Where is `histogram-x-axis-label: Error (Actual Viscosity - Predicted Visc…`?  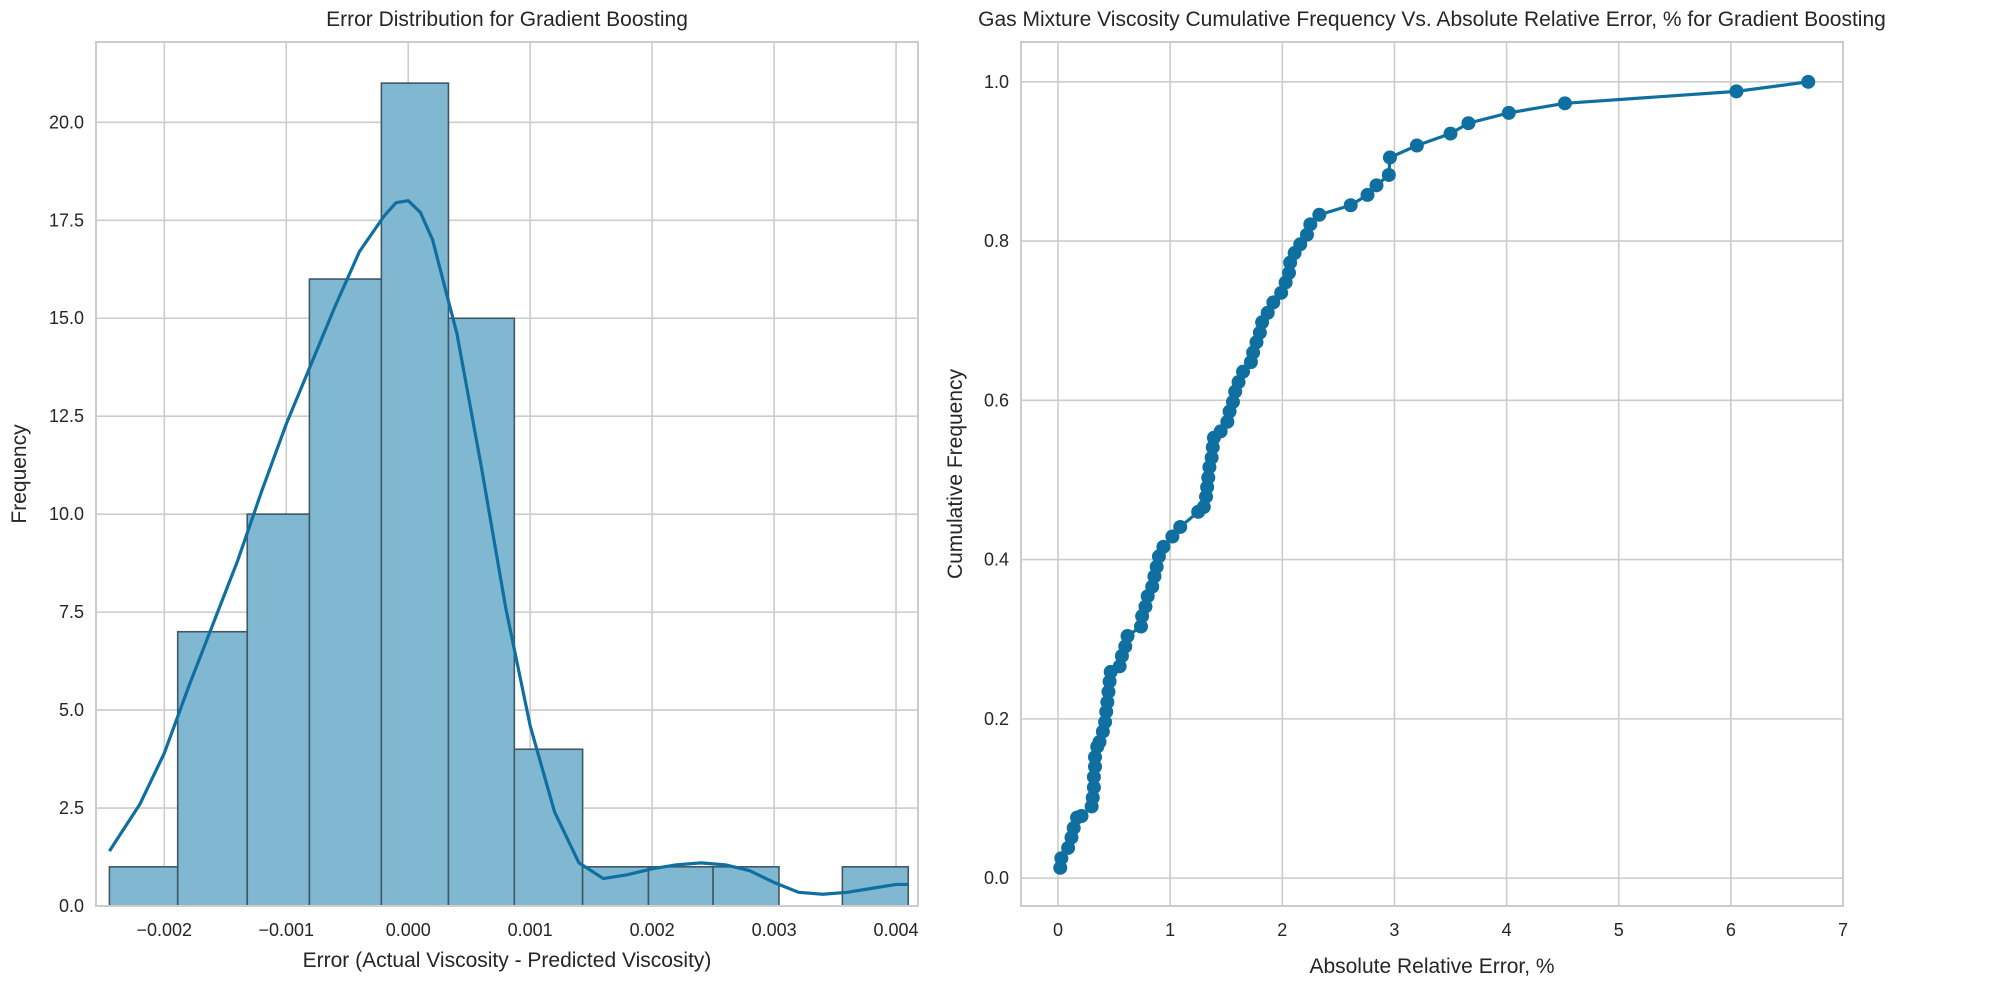 histogram-x-axis-label: Error (Actual Viscosity - Predicted Visc… is located at coordinates (507, 960).